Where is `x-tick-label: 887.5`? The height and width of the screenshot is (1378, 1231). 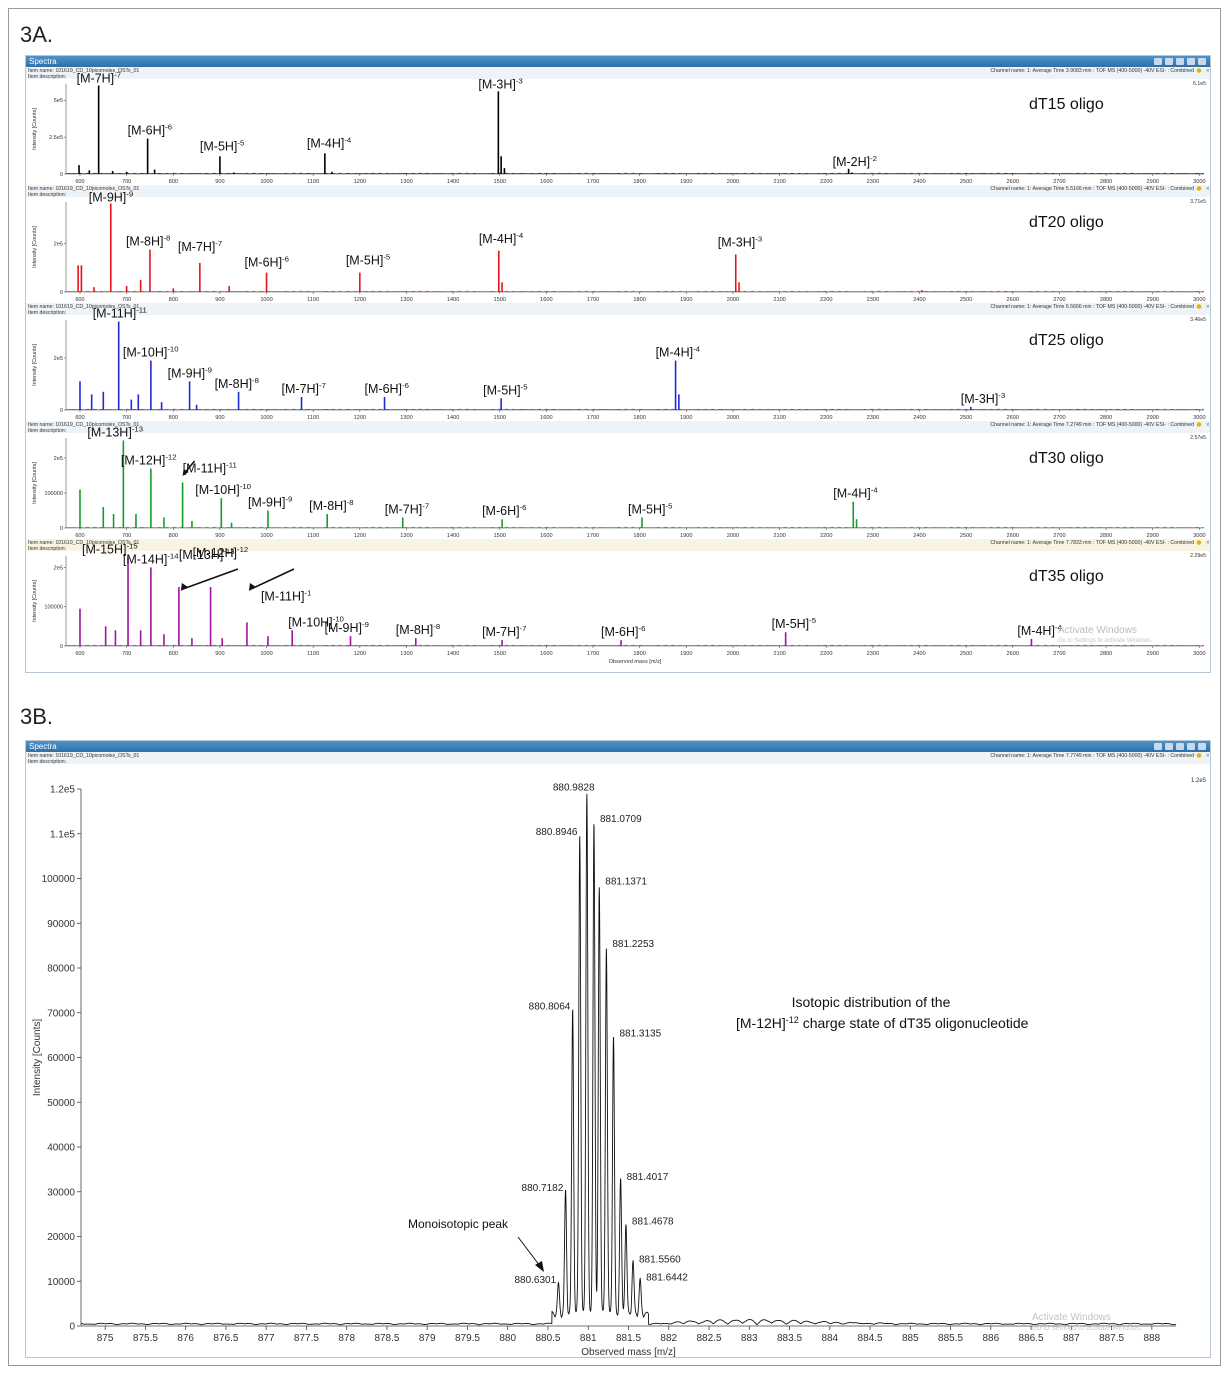
x-tick-label: 887.5 is located at coordinates (1111, 1338).